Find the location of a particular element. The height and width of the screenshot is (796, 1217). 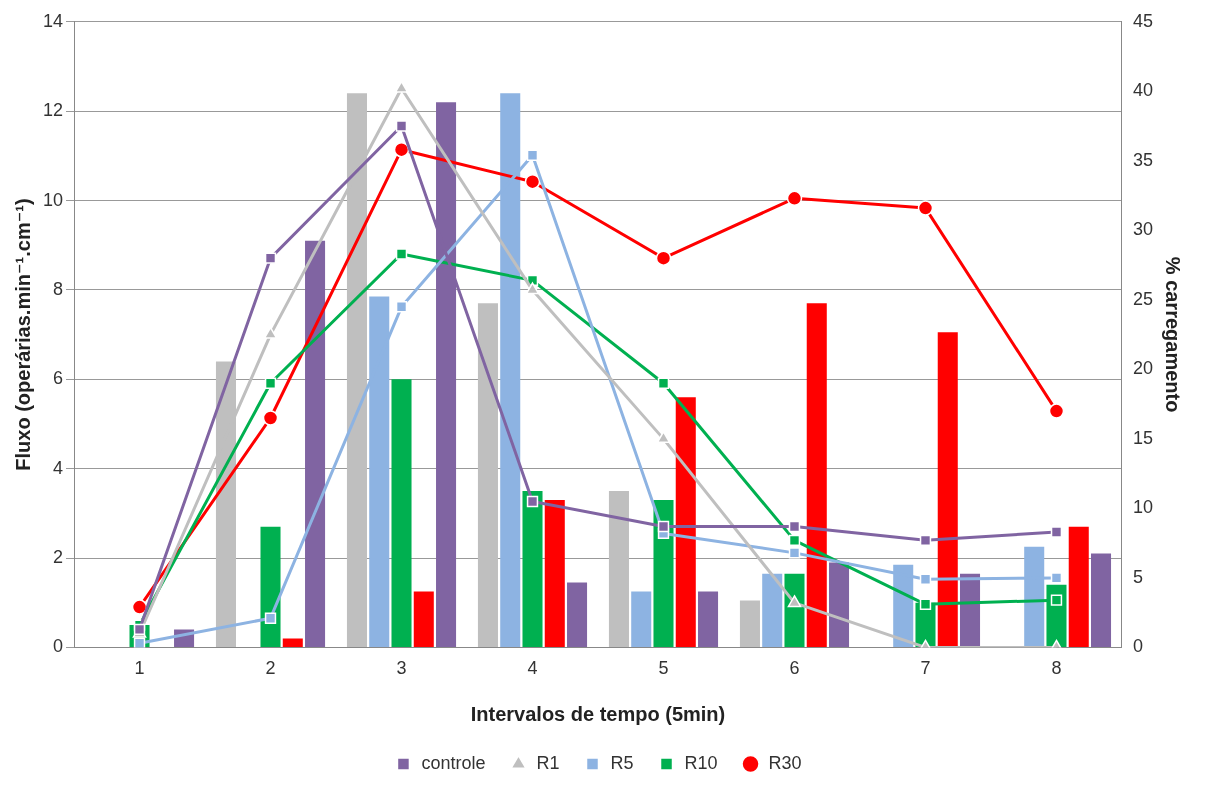

y2-tick-label: 40 is located at coordinates (1143, 90).